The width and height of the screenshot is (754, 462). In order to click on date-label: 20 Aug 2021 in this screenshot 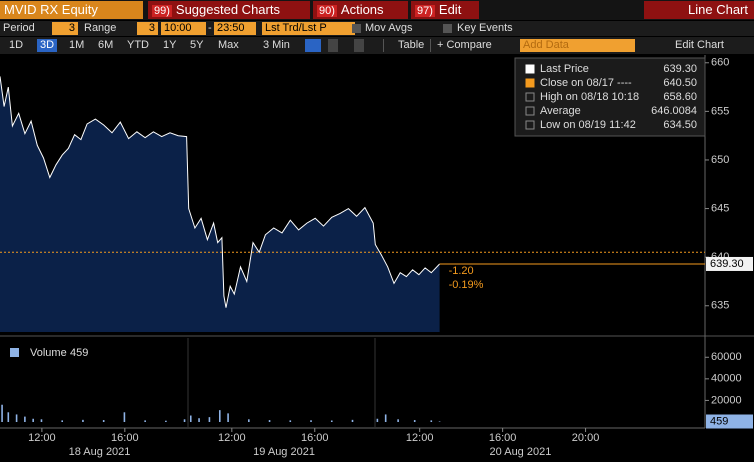, I will do `click(521, 452)`.